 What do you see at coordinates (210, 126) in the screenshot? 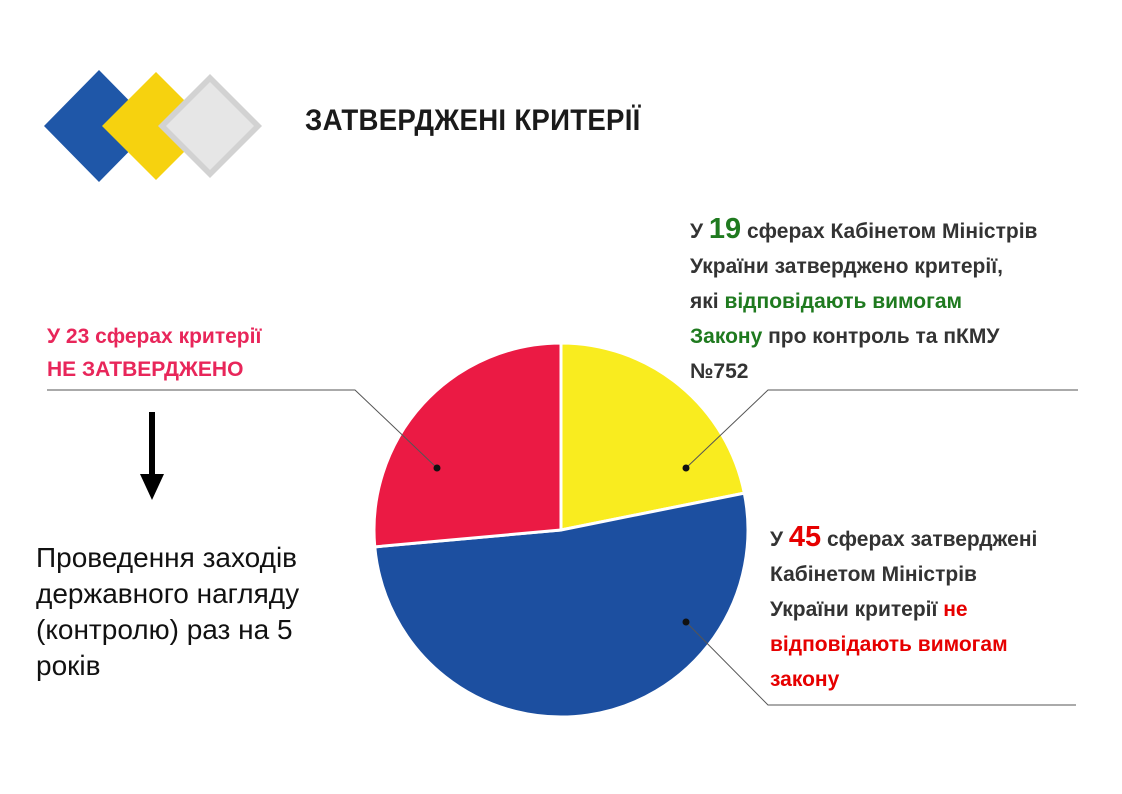
I see `logo-diamond-gray-highlight` at bounding box center [210, 126].